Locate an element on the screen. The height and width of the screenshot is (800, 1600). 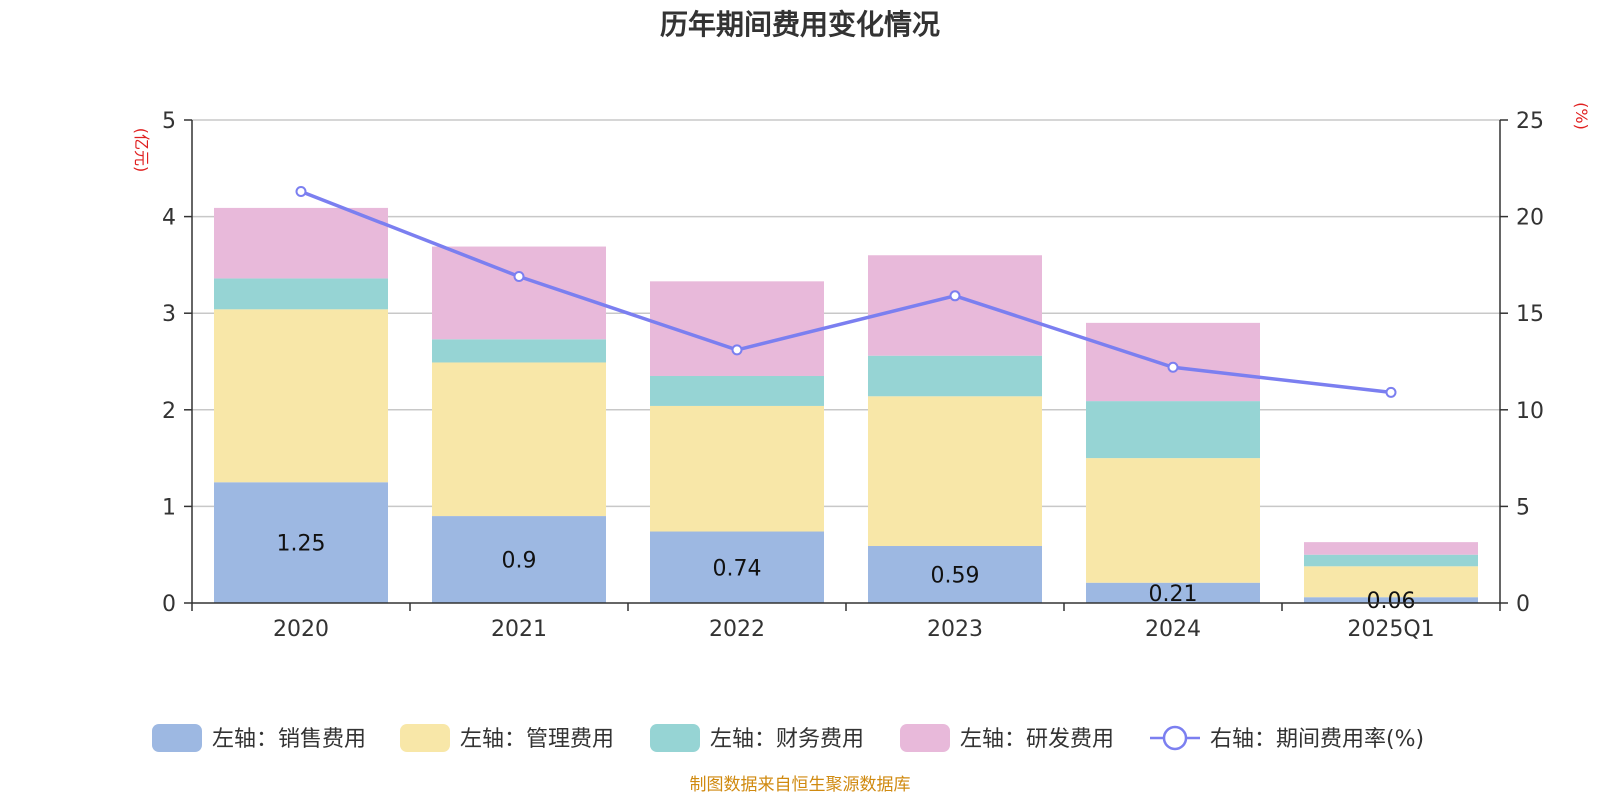
x-tick-label: 2024 is located at coordinates (1173, 629).